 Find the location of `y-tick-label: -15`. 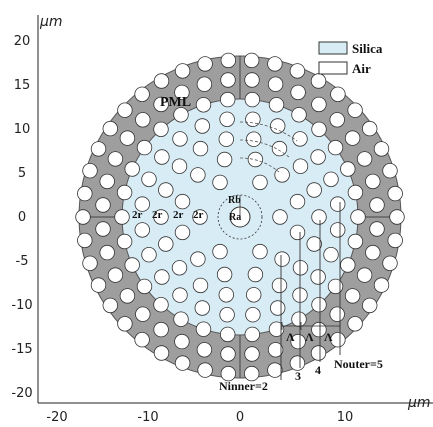

y-tick-label: -15 is located at coordinates (21, 349).